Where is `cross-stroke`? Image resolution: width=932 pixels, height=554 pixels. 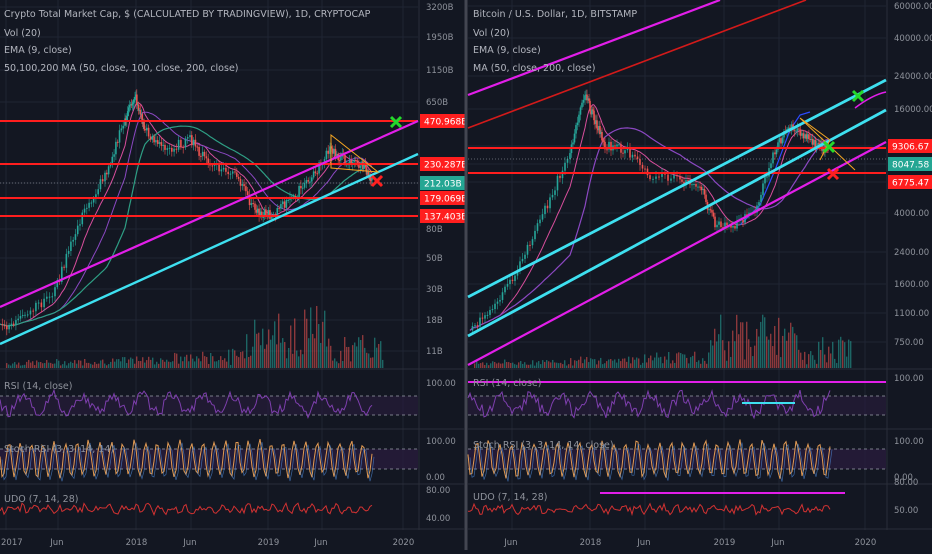 cross-stroke is located at coordinates (829, 147).